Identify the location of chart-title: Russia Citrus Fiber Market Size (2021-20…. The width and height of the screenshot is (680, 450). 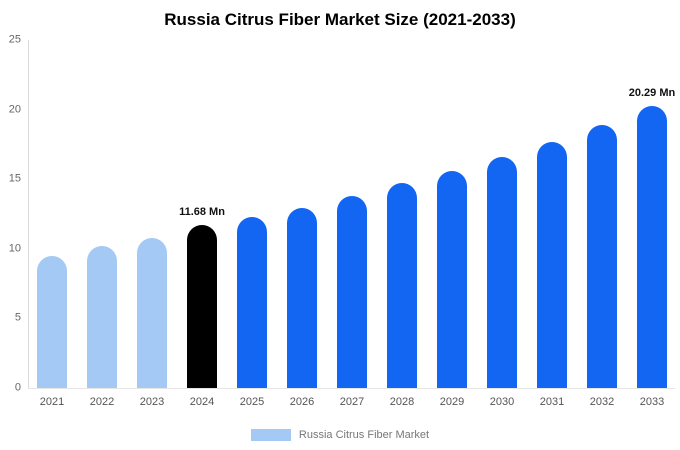
(340, 19).